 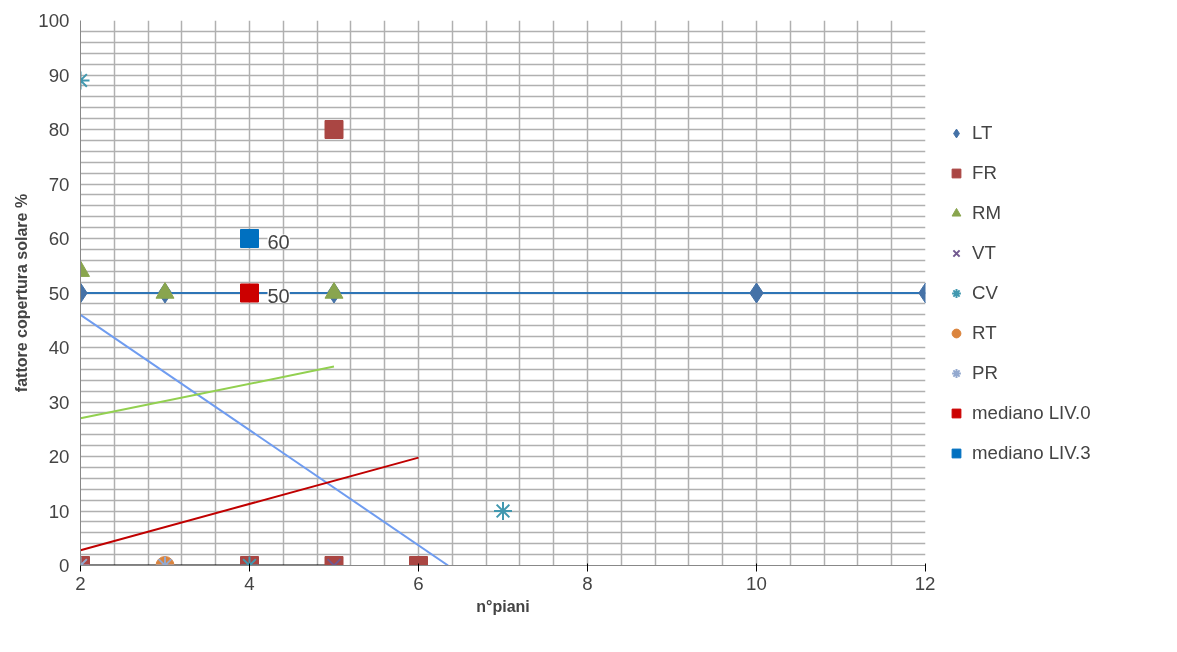 What do you see at coordinates (756, 583) in the screenshot?
I see `x-tick-label: 10` at bounding box center [756, 583].